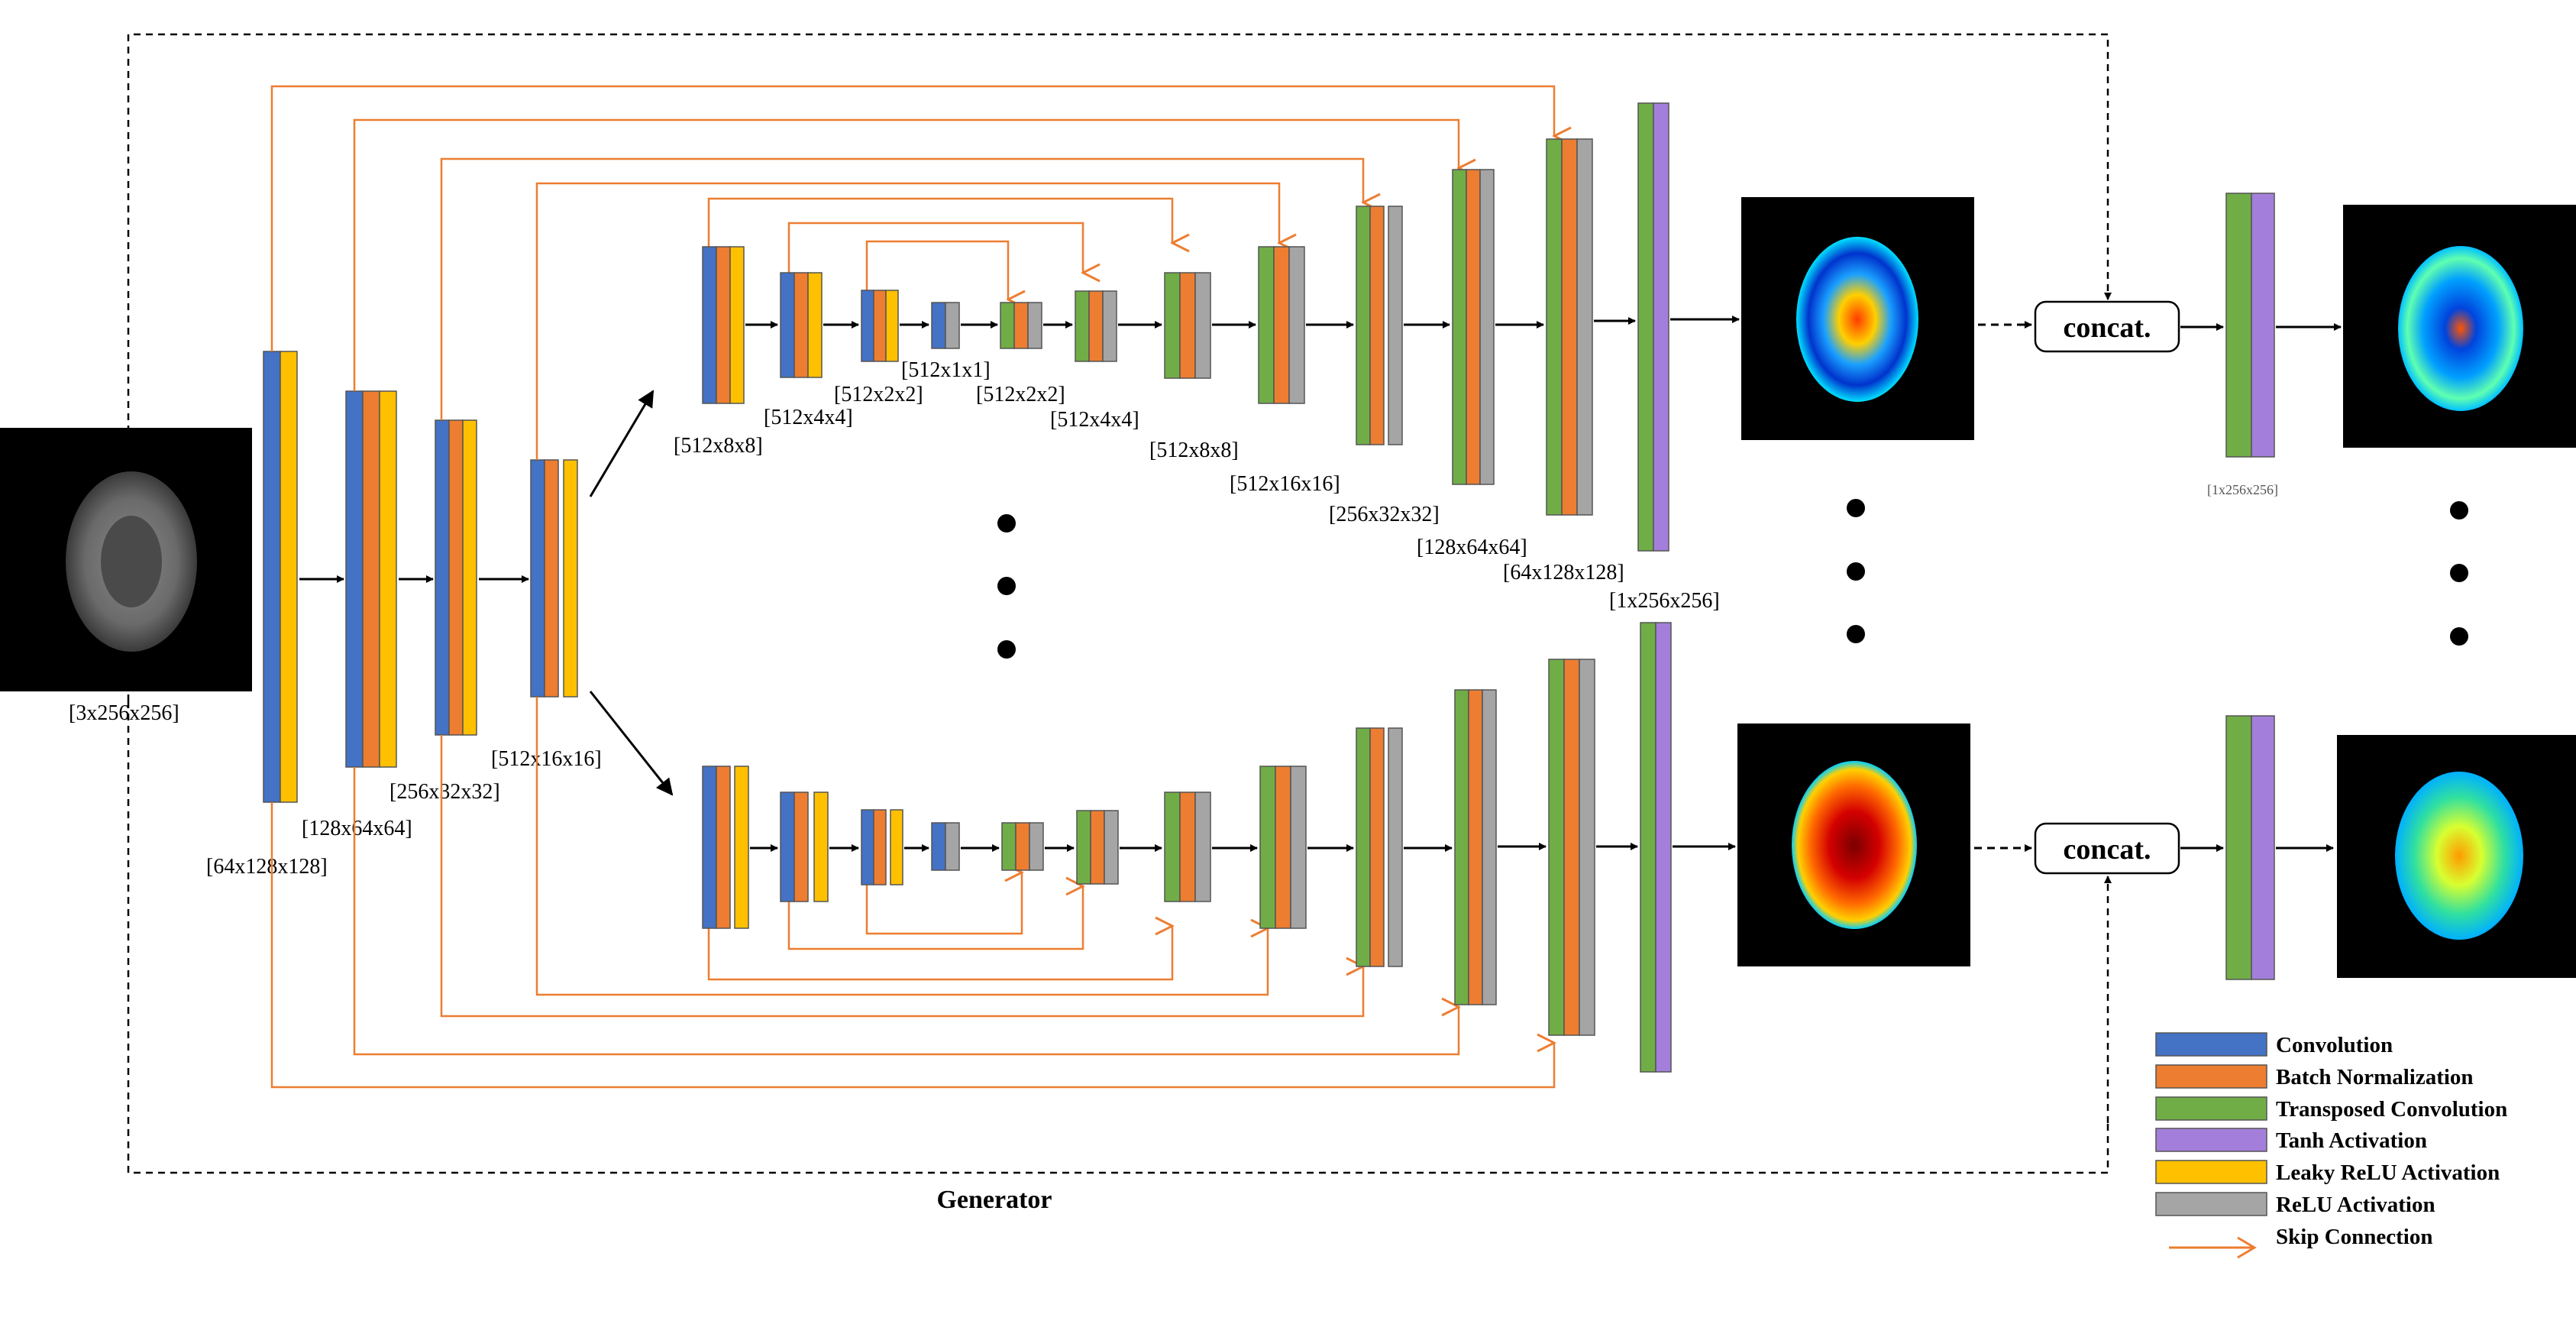  I want to click on legend-swatch-tanh, so click(2211, 1140).